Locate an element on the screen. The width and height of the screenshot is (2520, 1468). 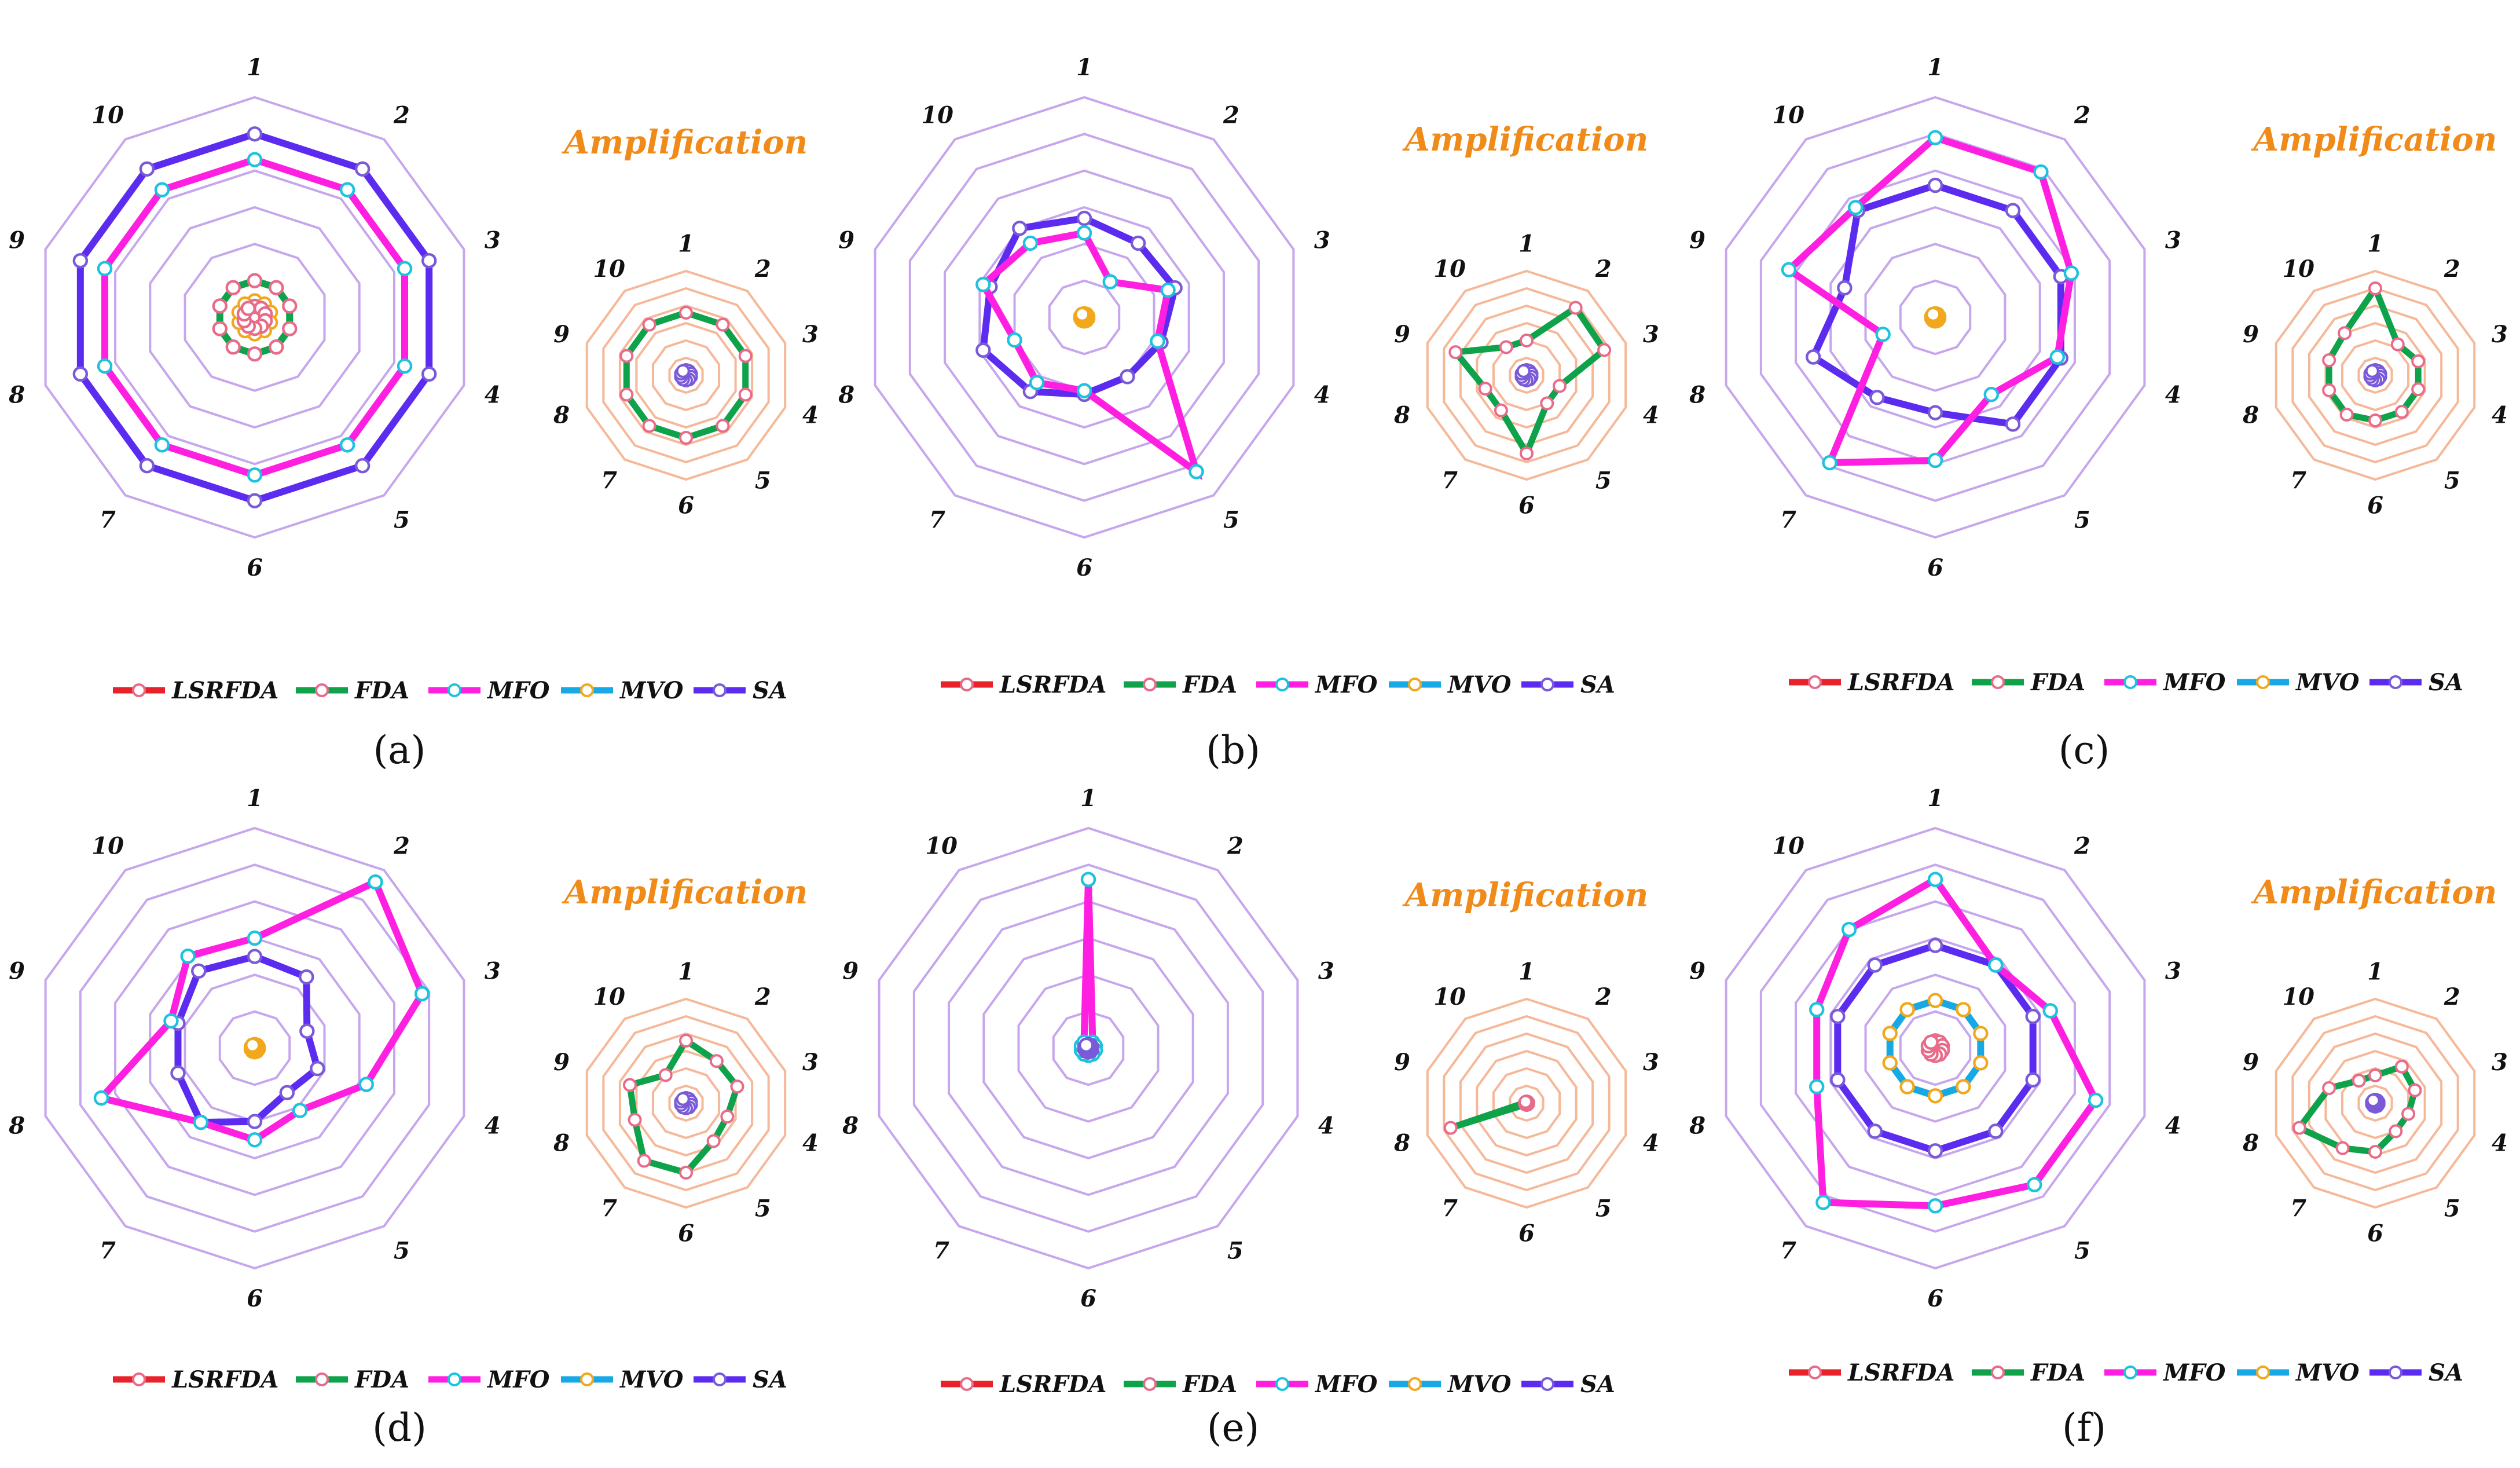
panel-2-amp-axis-label-1: 1 is located at coordinates (1526, 244).